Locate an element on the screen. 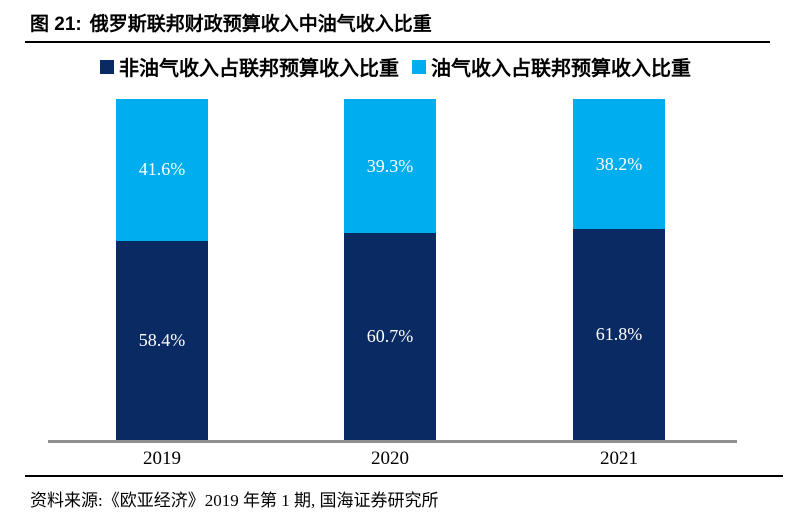  value-label: 61.8% is located at coordinates (619, 334).